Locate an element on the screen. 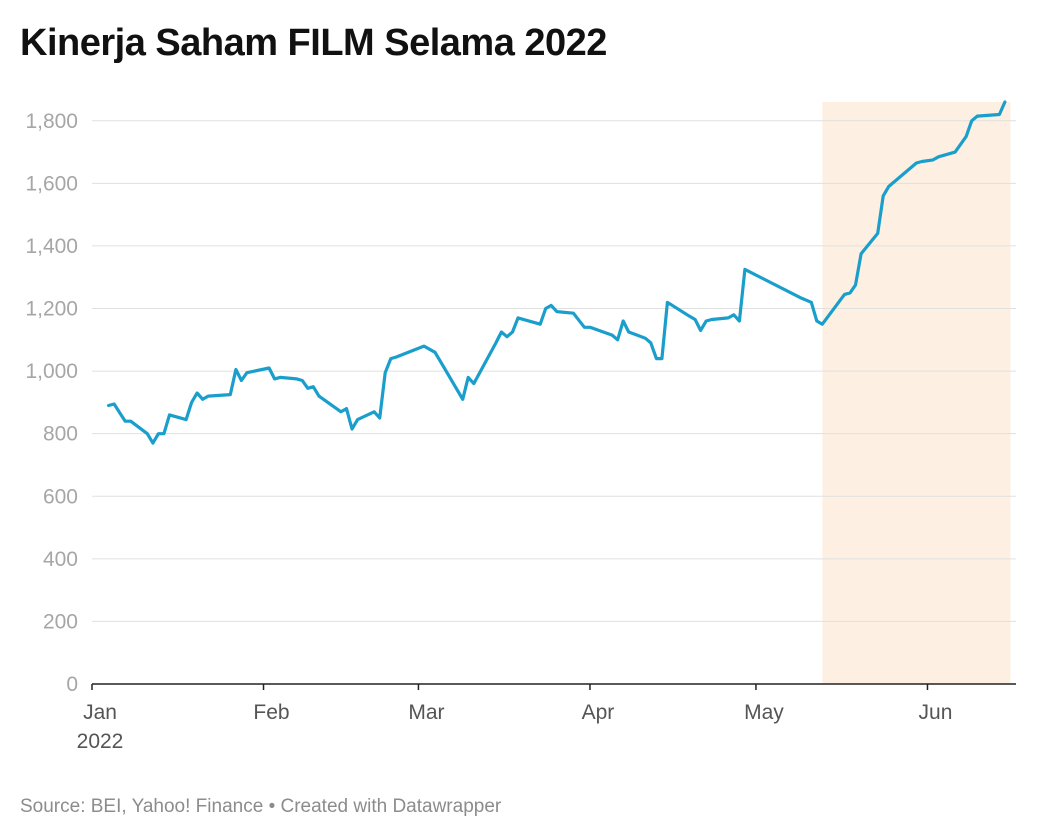 This screenshot has width=1040, height=840. highlight-rect is located at coordinates (916, 393).